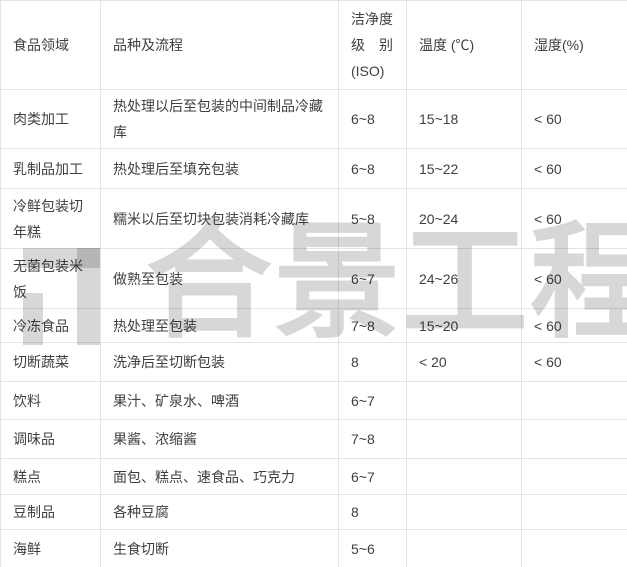 The image size is (627, 567). What do you see at coordinates (50, 476) in the screenshot?
I see `cell-food-field: 糕点` at bounding box center [50, 476].